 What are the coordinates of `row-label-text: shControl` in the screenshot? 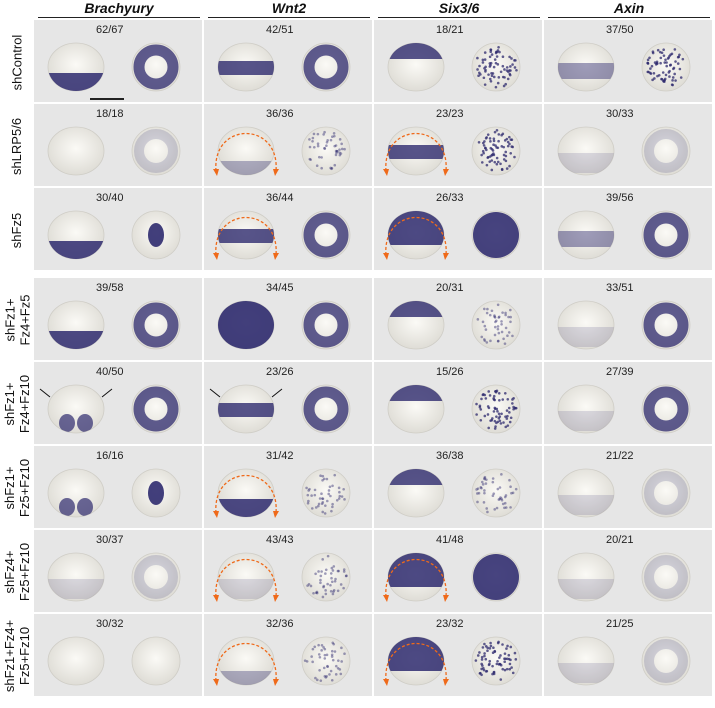 It's located at (17, 62).